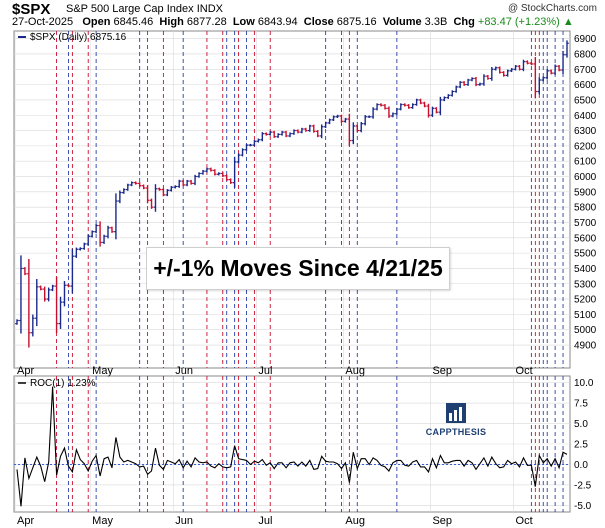 The image size is (605, 528). What do you see at coordinates (130, 9) in the screenshot?
I see `index-name-text: S&P 500 Large Cap Index` at bounding box center [130, 9].